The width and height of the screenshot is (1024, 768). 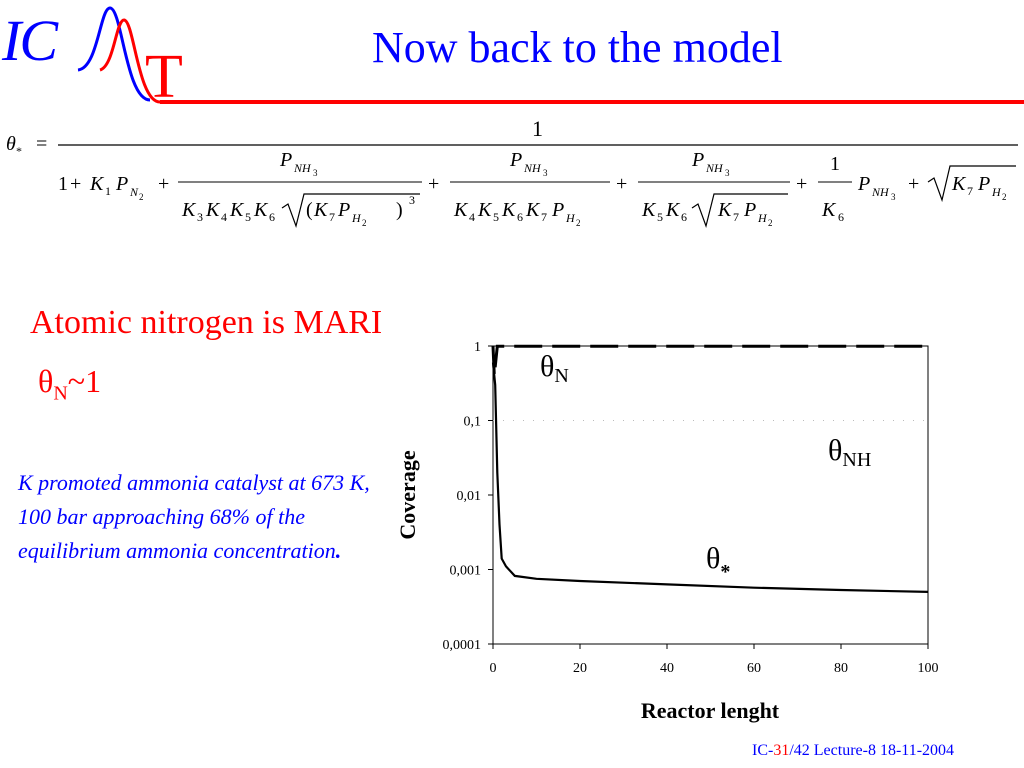 I want to click on y-tick-label: 1, so click(x=477, y=347).